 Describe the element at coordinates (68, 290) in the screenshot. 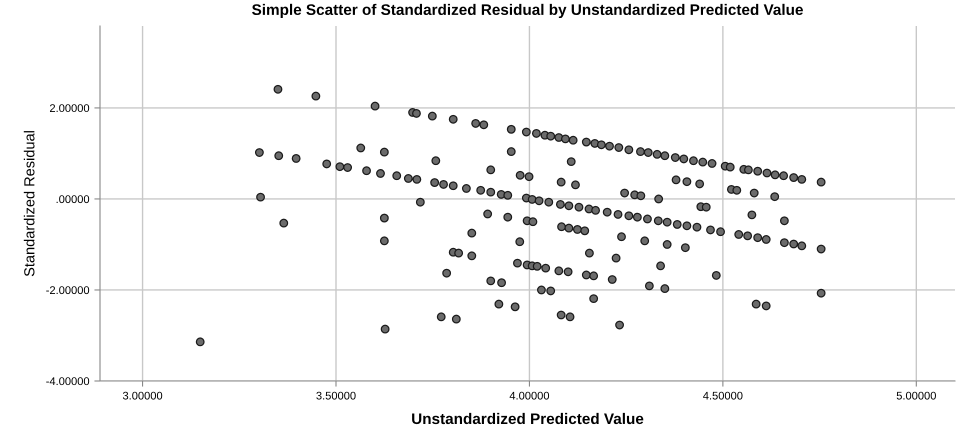

I see `y-tick-label: -2.00000` at that location.